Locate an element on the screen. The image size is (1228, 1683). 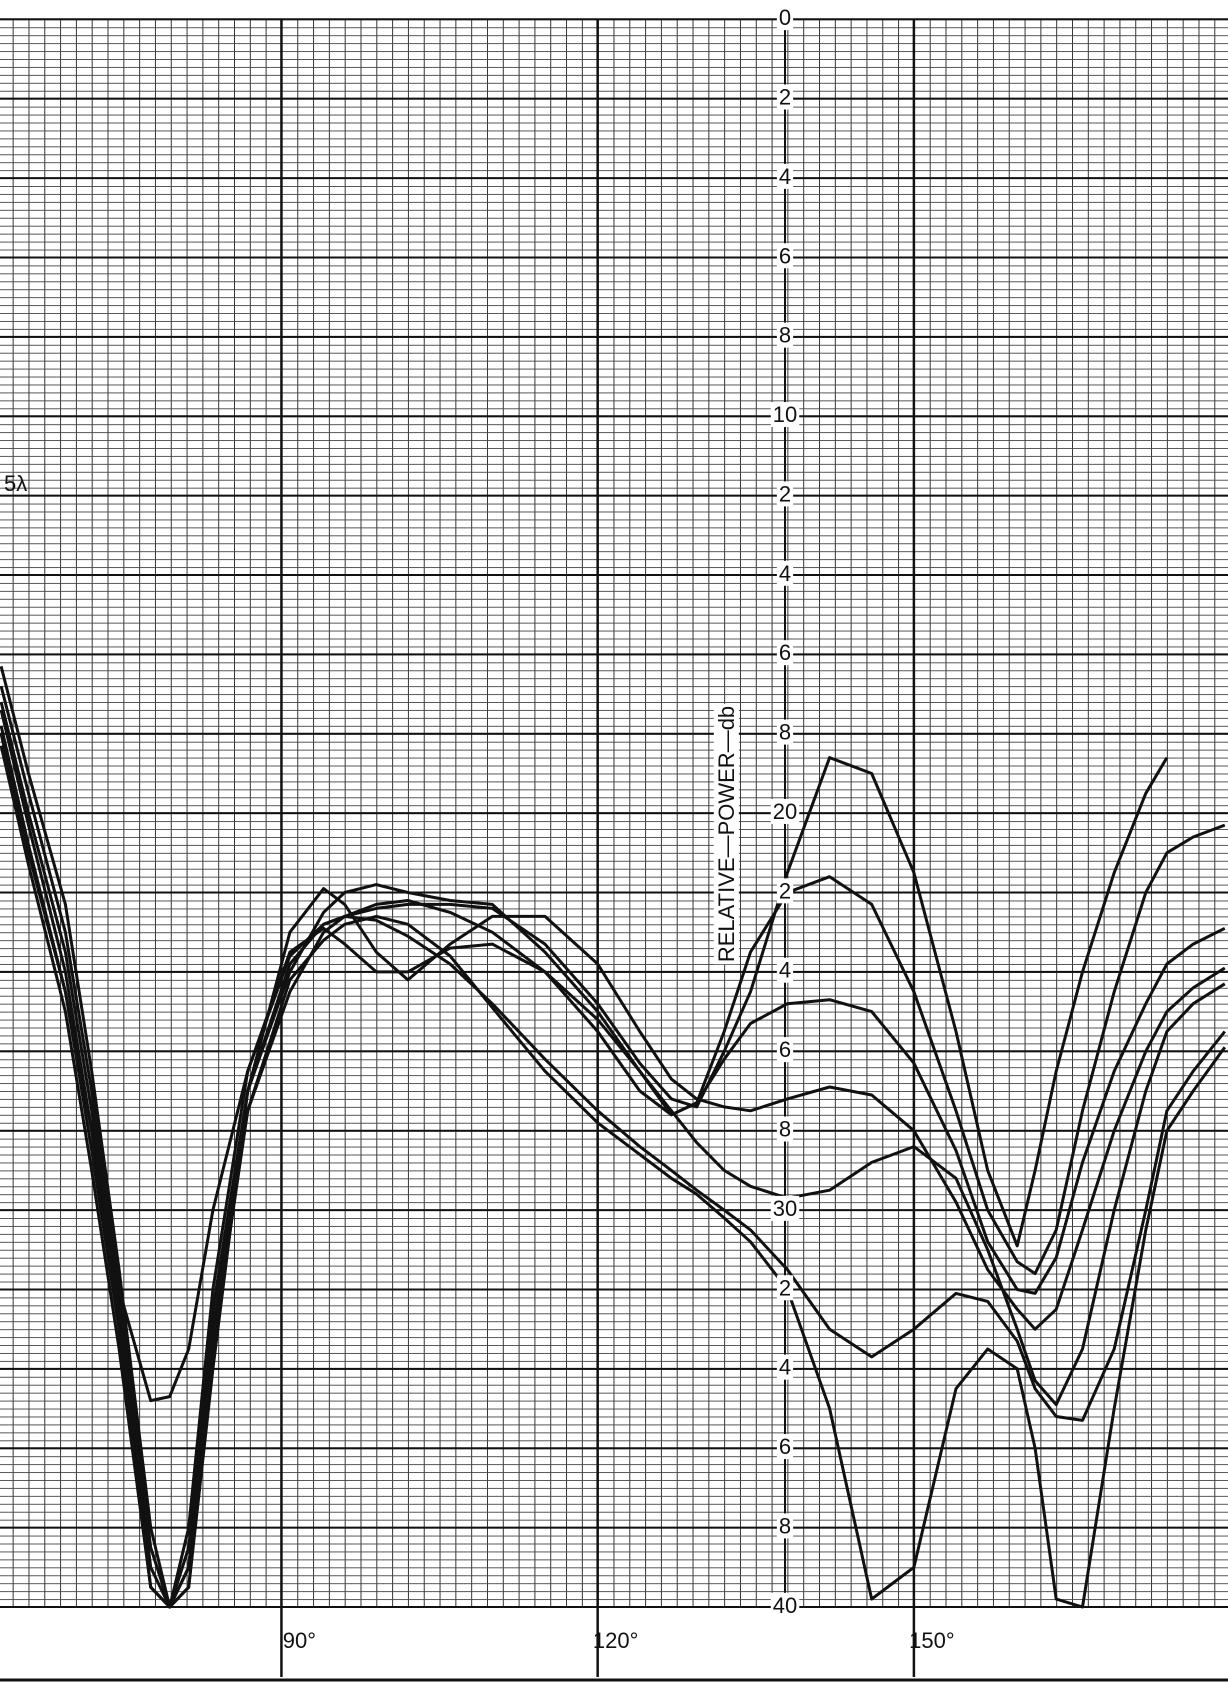
x-tick-label: 150° is located at coordinates (932, 1640).